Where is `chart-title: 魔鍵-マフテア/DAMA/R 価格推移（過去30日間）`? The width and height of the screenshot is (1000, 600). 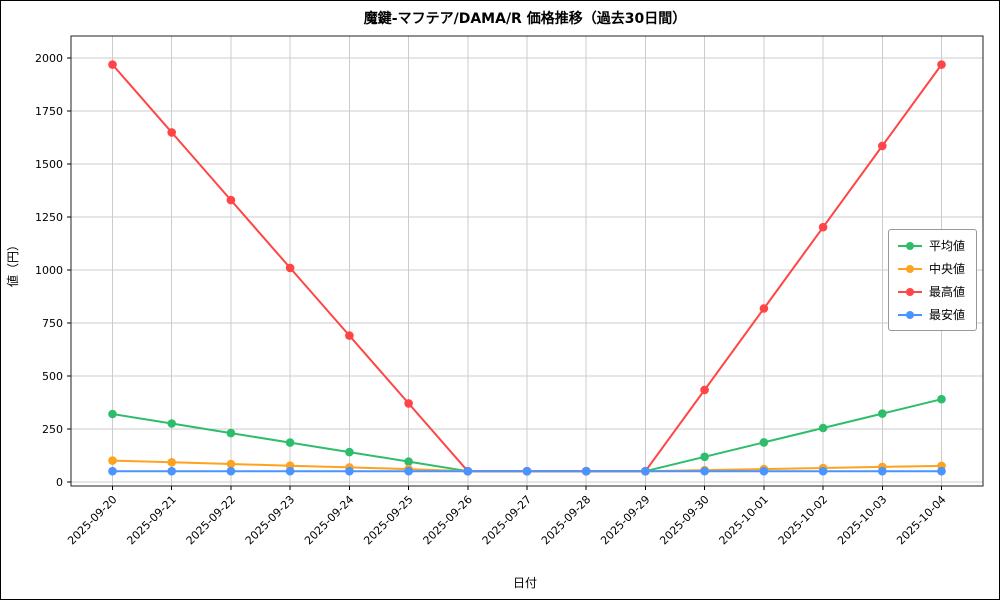
chart-title: 魔鍵-マフテア/DAMA/R 価格推移（過去30日間） is located at coordinates (525, 18).